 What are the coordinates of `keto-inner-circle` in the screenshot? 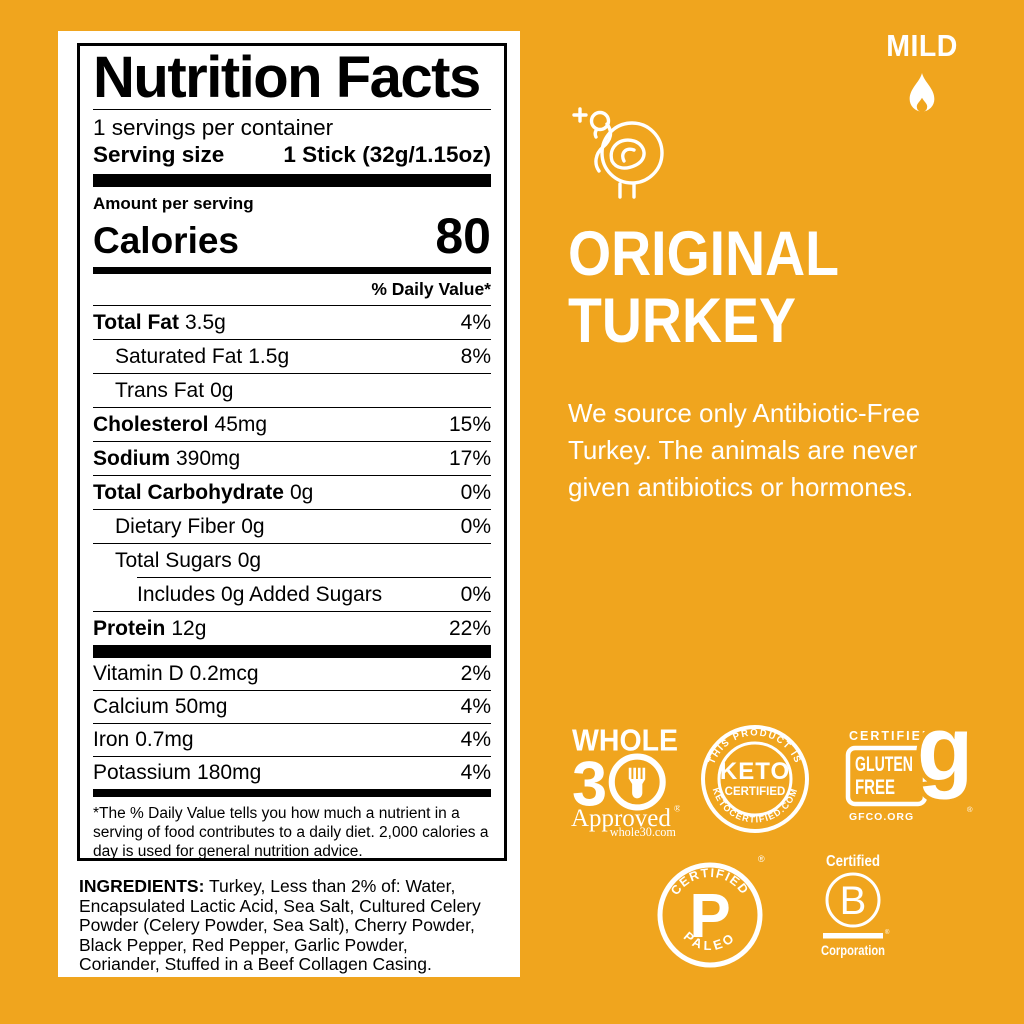 It's located at (755, 779).